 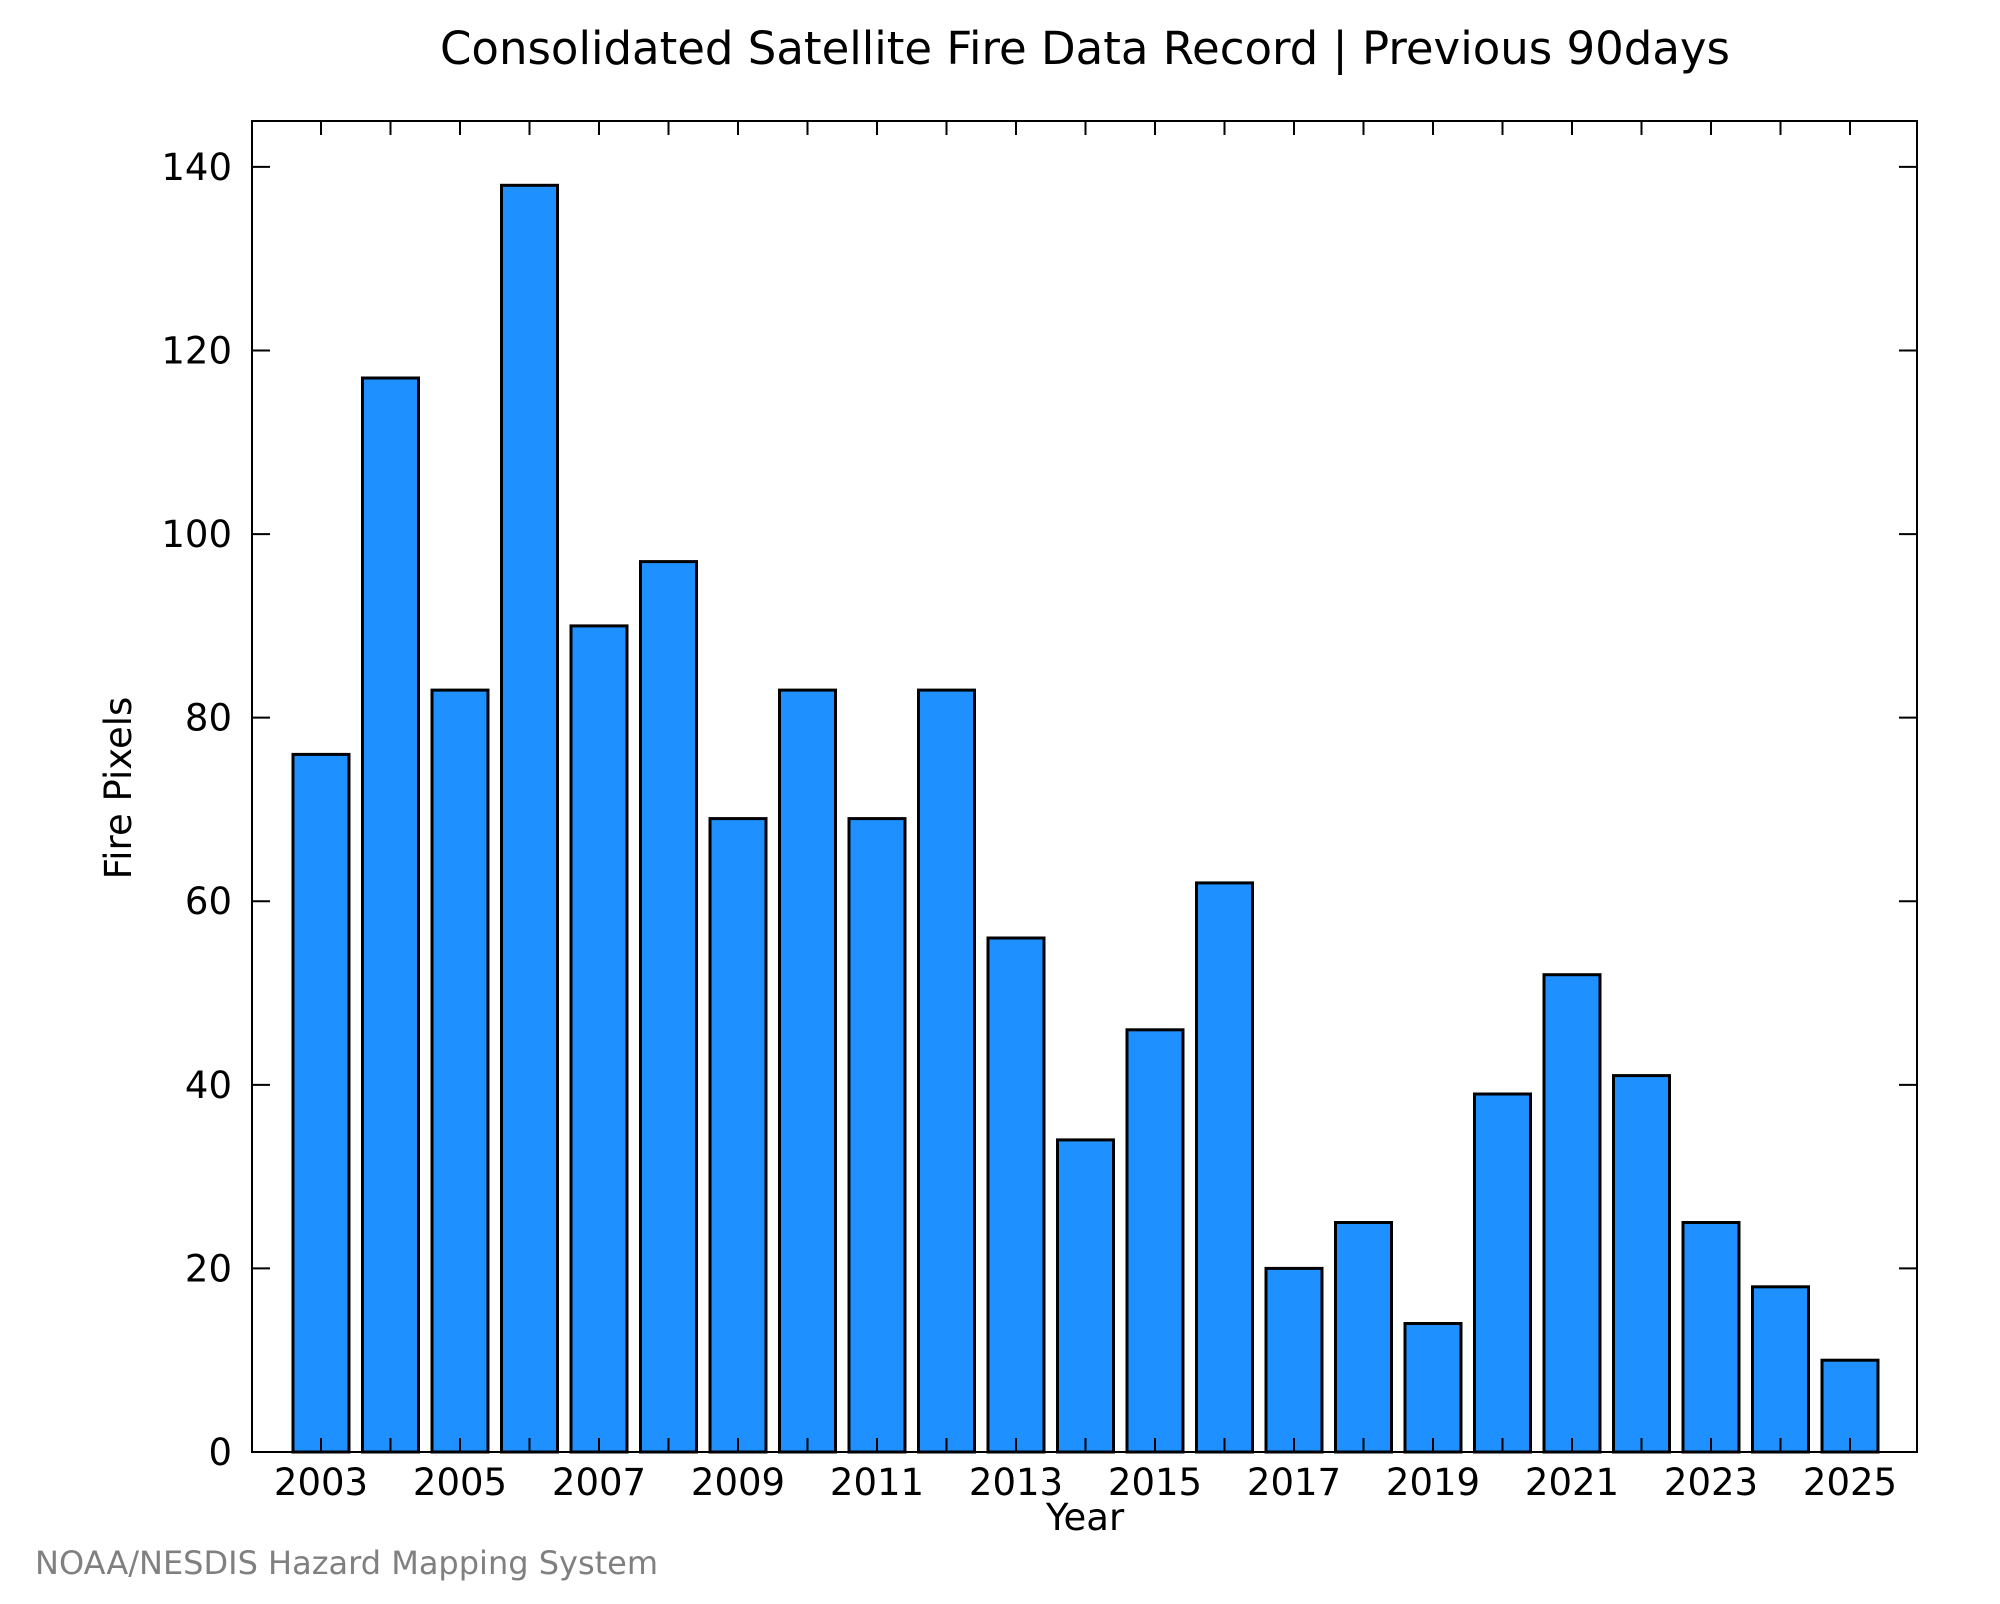 I want to click on x-tick-label-2025: 2025, so click(x=1850, y=1482).